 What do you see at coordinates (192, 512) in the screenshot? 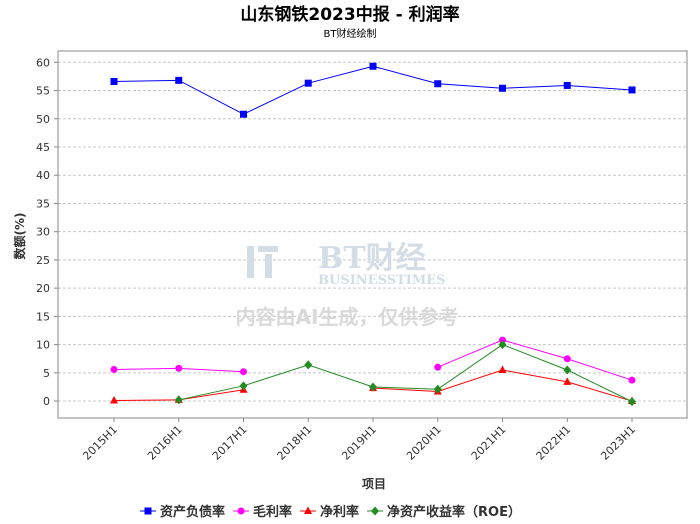
I see `legend-label: 资产负债率` at bounding box center [192, 512].